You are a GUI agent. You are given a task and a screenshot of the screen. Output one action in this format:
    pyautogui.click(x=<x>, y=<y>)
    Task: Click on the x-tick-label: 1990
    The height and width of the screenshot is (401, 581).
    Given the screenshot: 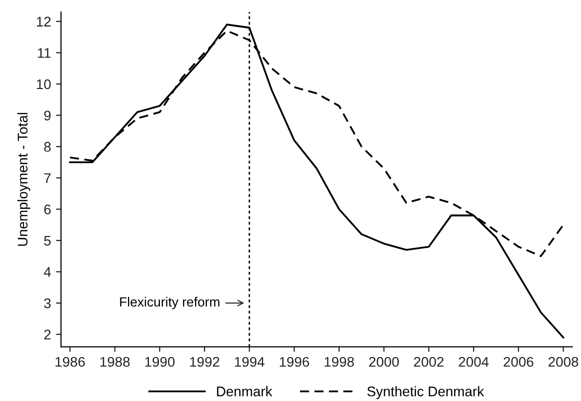 What is the action you would take?
    pyautogui.click(x=160, y=361)
    